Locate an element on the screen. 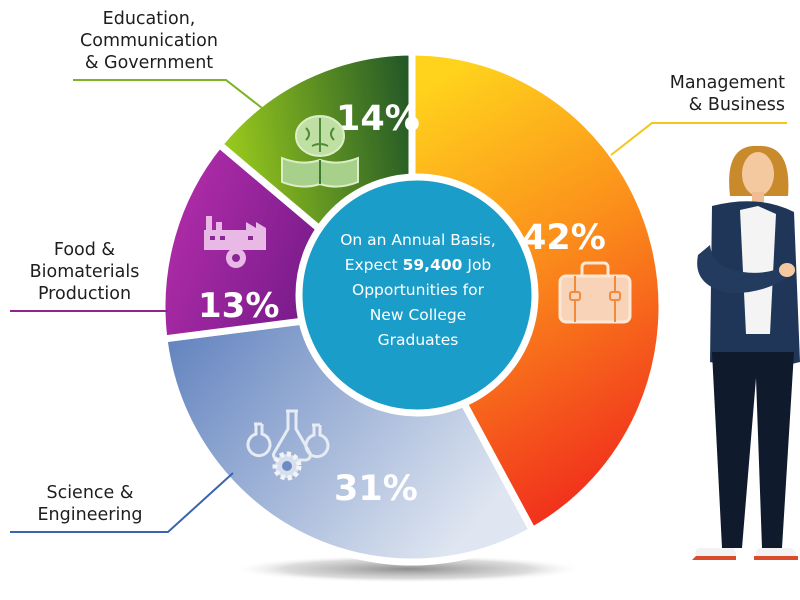  woman-figure is located at coordinates (746, 352).